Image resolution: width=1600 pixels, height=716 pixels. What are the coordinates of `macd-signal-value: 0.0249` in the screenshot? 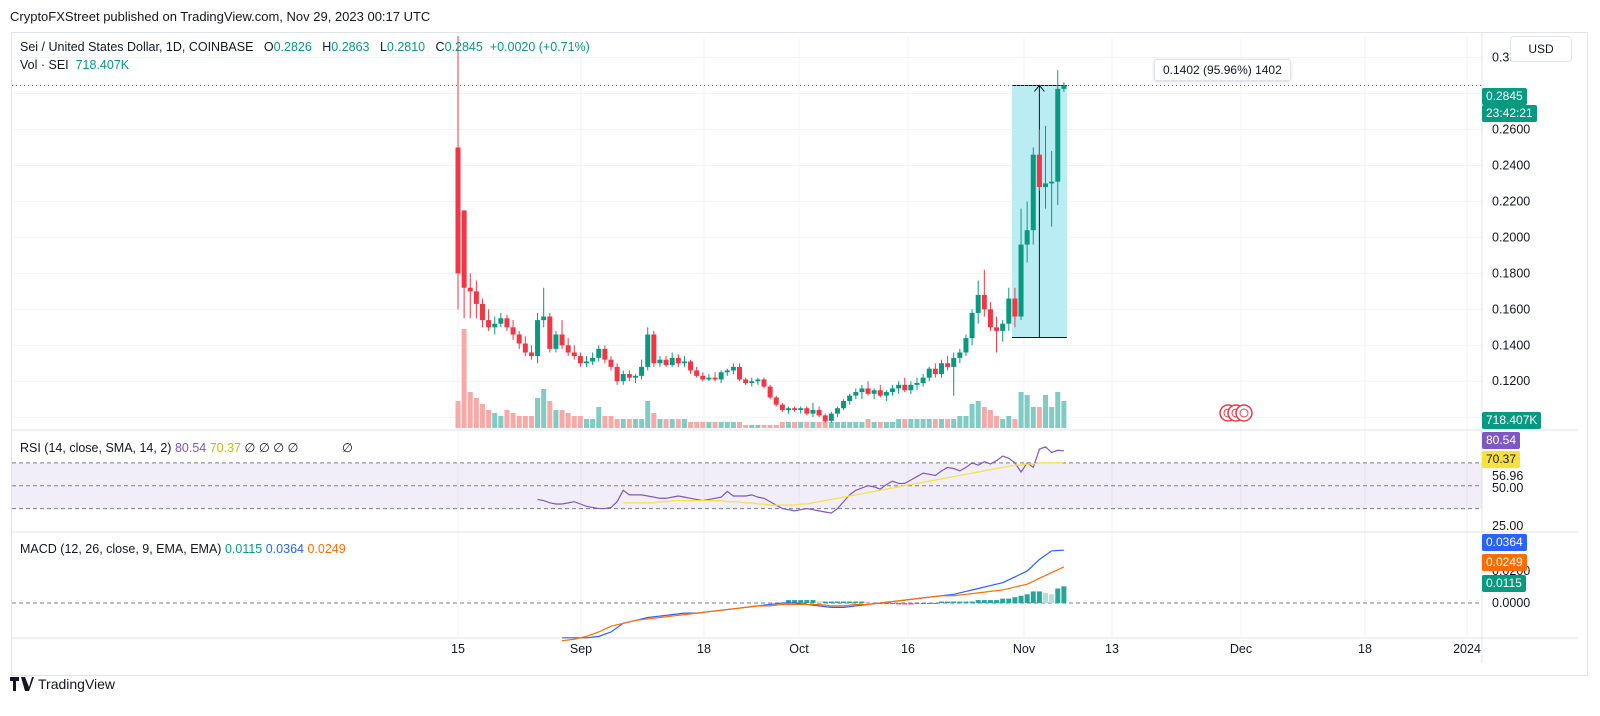 It's located at (326, 549).